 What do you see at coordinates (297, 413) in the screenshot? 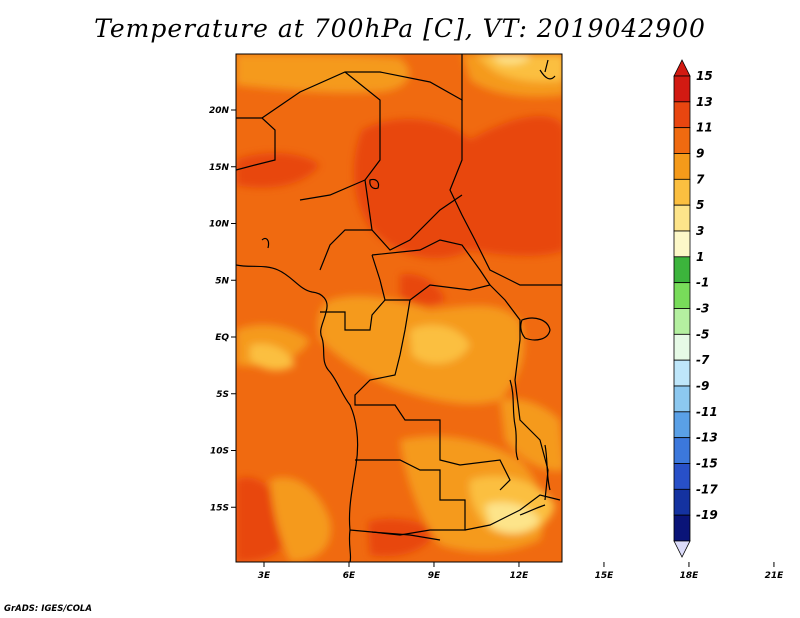
I see `coastline-west-africa` at bounding box center [297, 413].